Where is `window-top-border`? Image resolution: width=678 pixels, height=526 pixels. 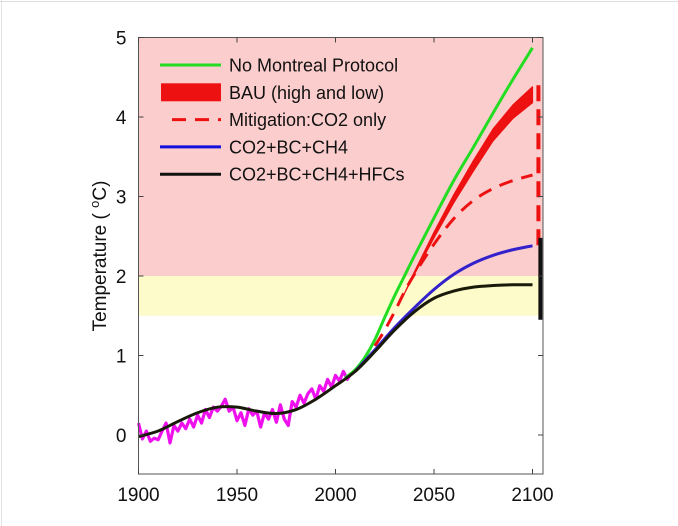 window-top-border is located at coordinates (339, 1).